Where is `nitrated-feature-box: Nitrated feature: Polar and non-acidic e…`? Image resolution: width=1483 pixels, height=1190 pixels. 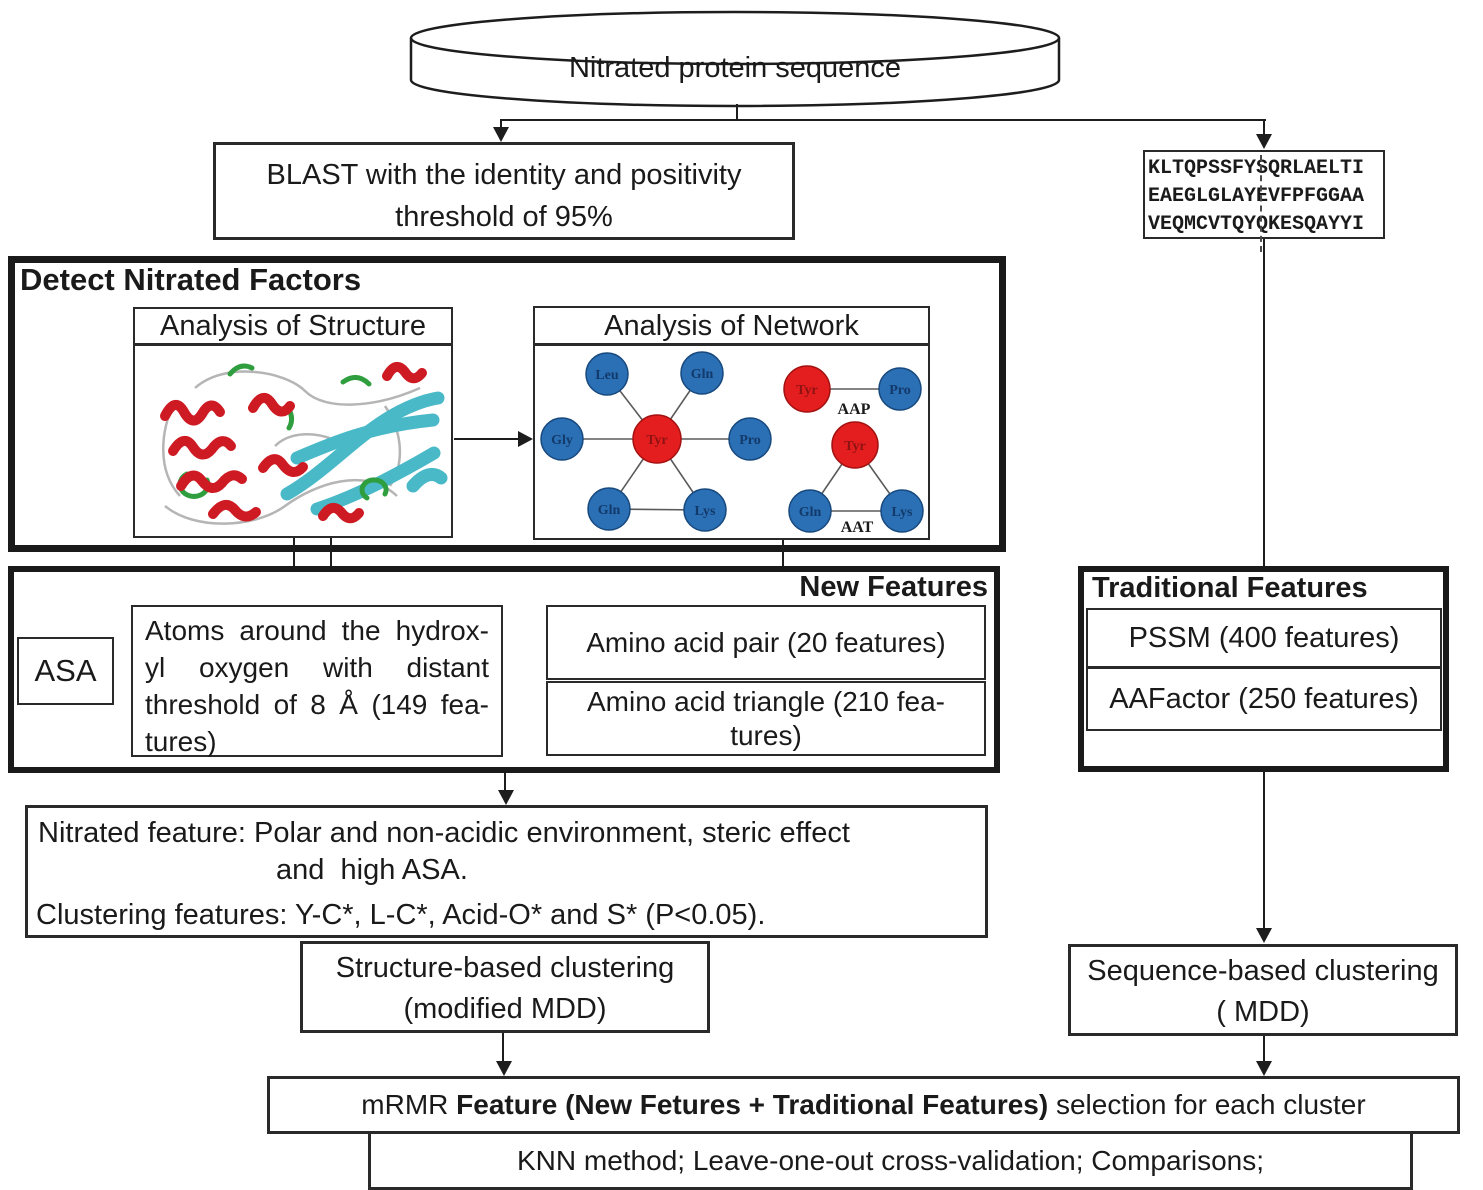
nitrated-feature-box: Nitrated feature: Polar and non-acidic e… is located at coordinates (506, 871).